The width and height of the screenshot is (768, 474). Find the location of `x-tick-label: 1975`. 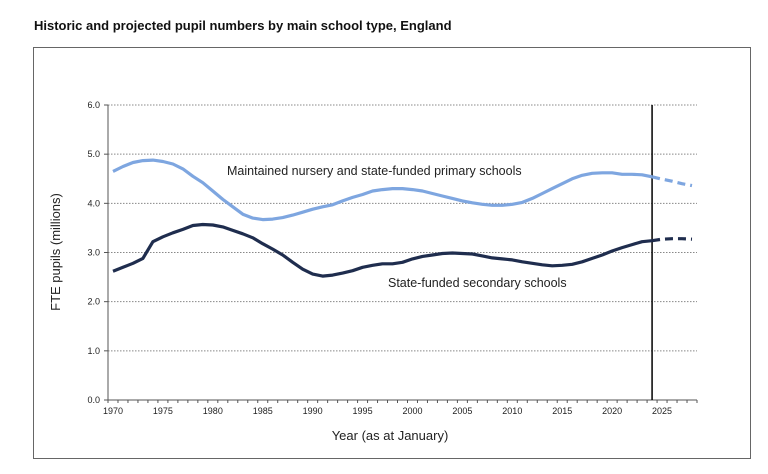

x-tick-label: 1975 is located at coordinates (163, 411).